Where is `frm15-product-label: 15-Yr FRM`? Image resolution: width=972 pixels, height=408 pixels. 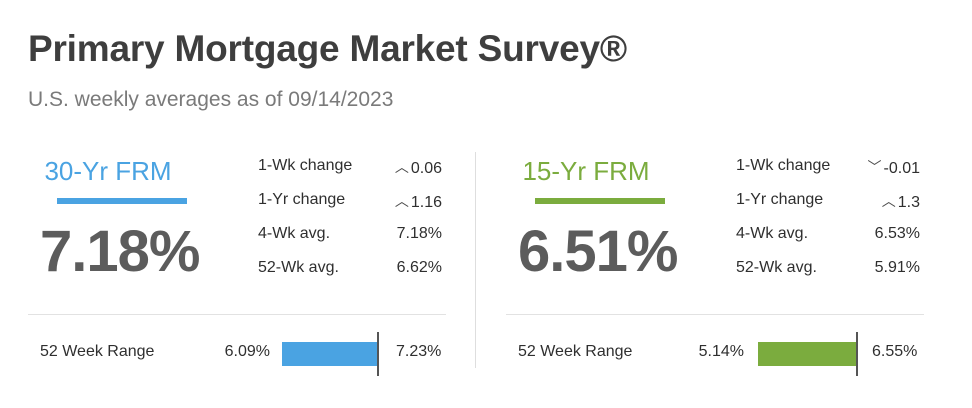 frm15-product-label: 15-Yr FRM is located at coordinates (586, 171).